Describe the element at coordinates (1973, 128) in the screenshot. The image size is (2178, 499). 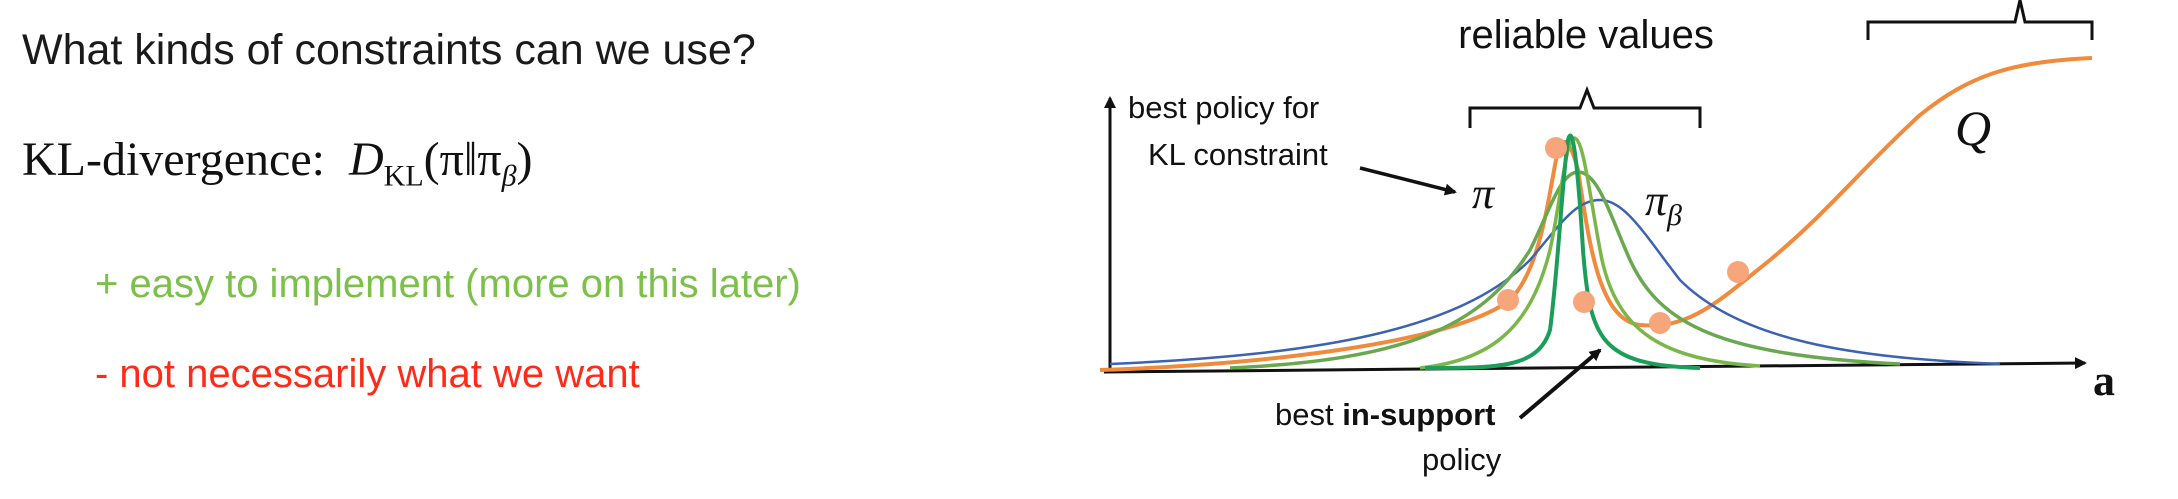
I see `q-label: Q` at that location.